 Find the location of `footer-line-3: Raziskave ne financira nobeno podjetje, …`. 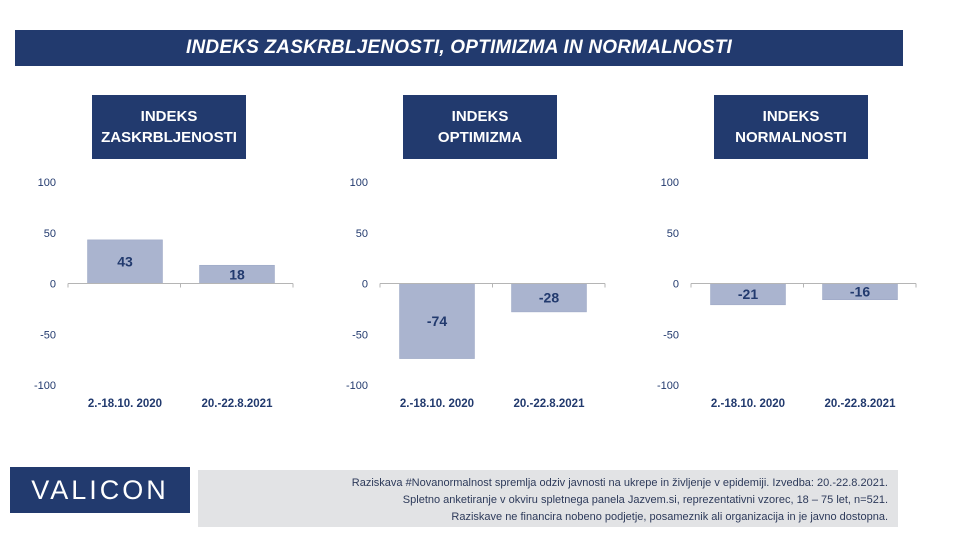

footer-line-3: Raziskave ne financira nobeno podjetje, … is located at coordinates (669, 517).